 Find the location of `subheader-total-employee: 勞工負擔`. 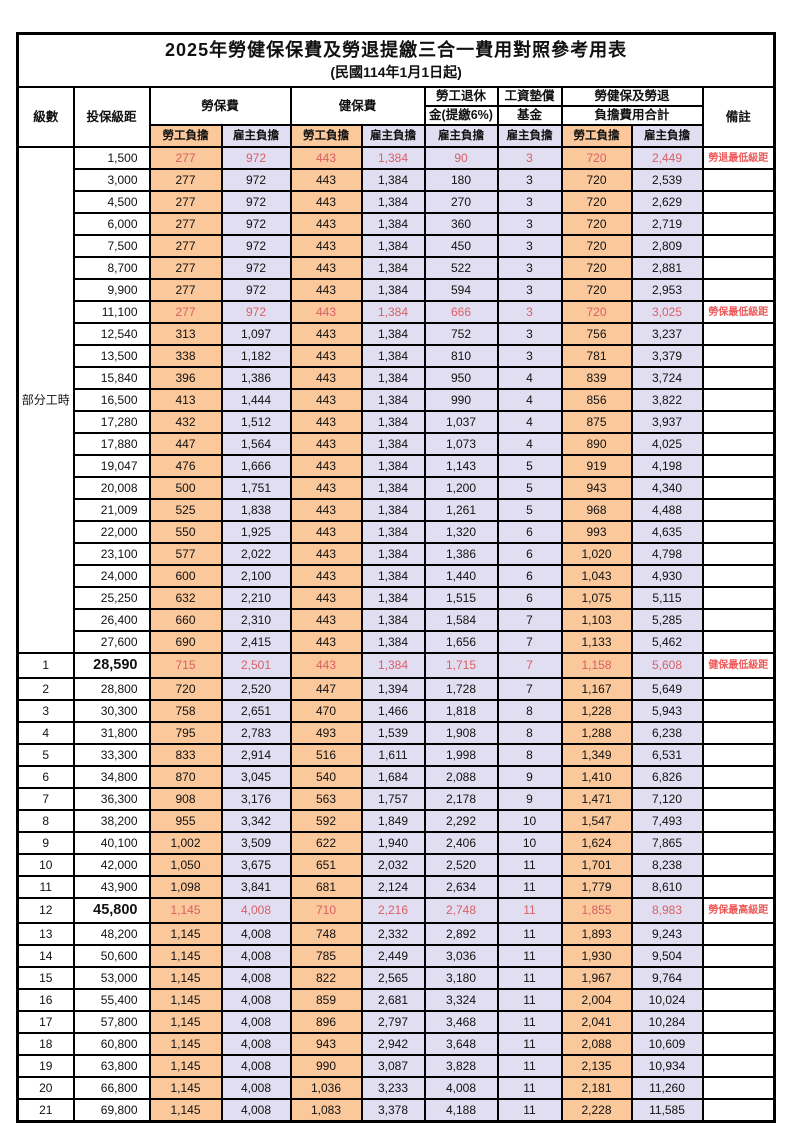

subheader-total-employee: 勞工負擔 is located at coordinates (596, 136).